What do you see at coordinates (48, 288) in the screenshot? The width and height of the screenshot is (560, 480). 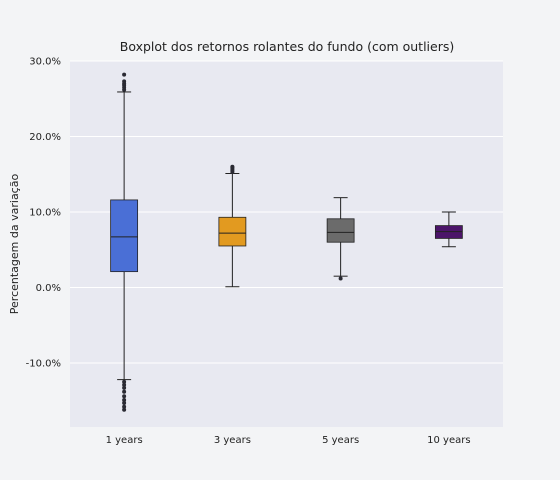 I see `y-tick-label: 0.0%` at bounding box center [48, 288].